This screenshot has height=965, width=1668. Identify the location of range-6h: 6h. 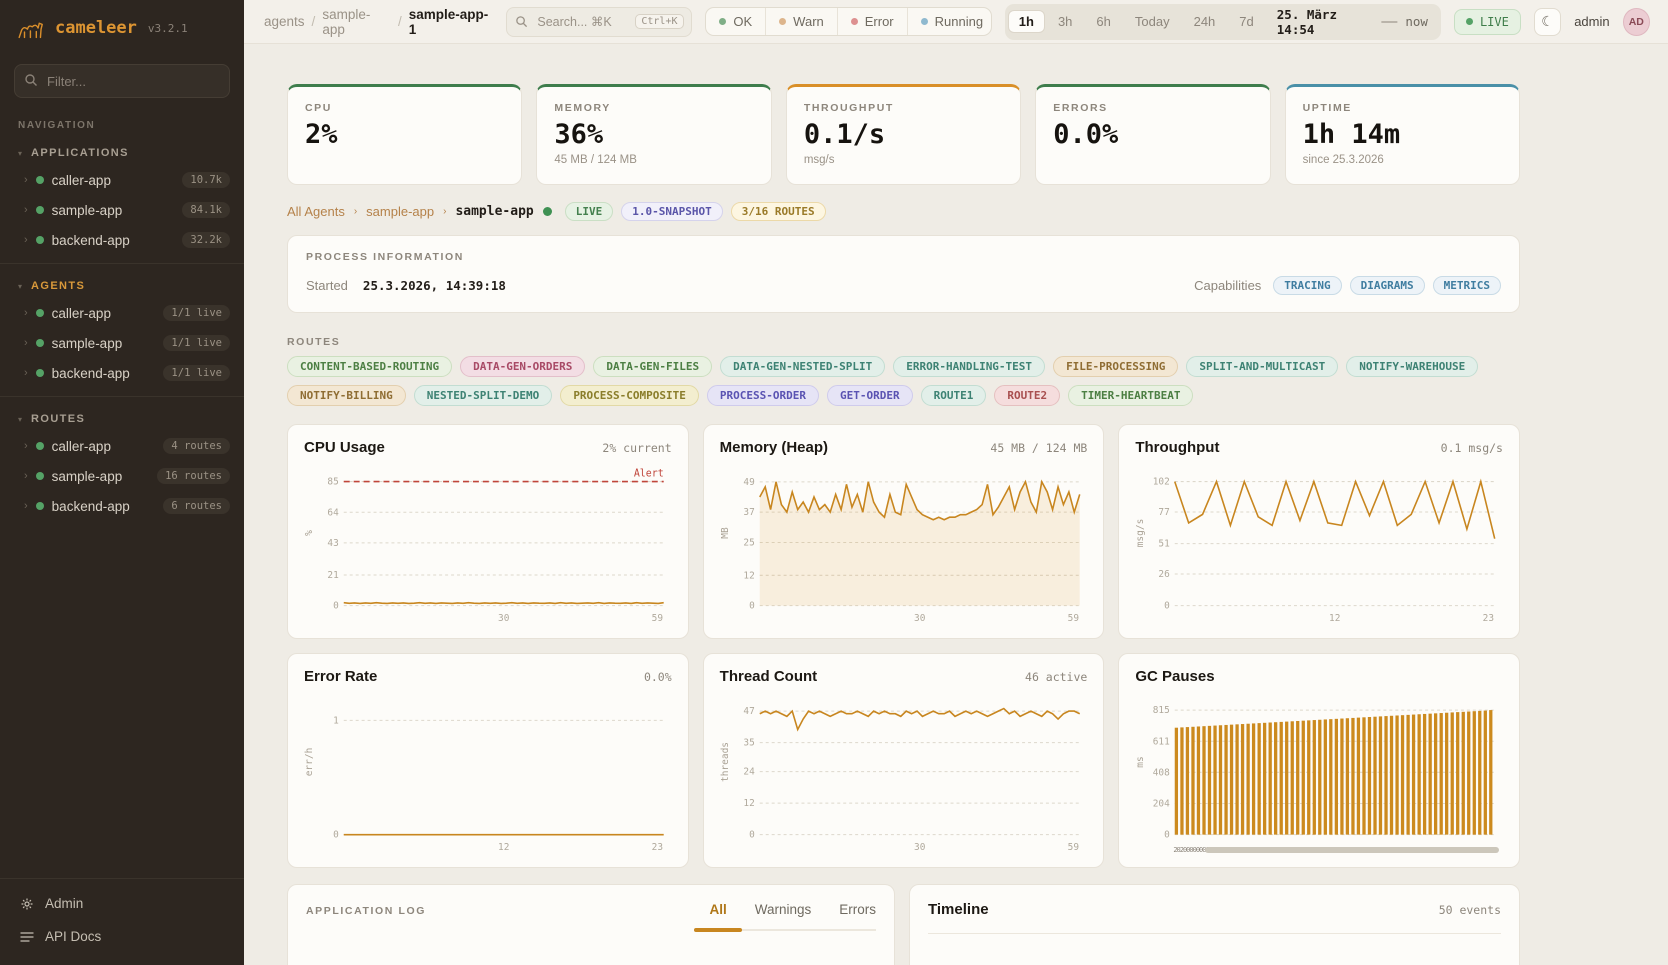
(1103, 21).